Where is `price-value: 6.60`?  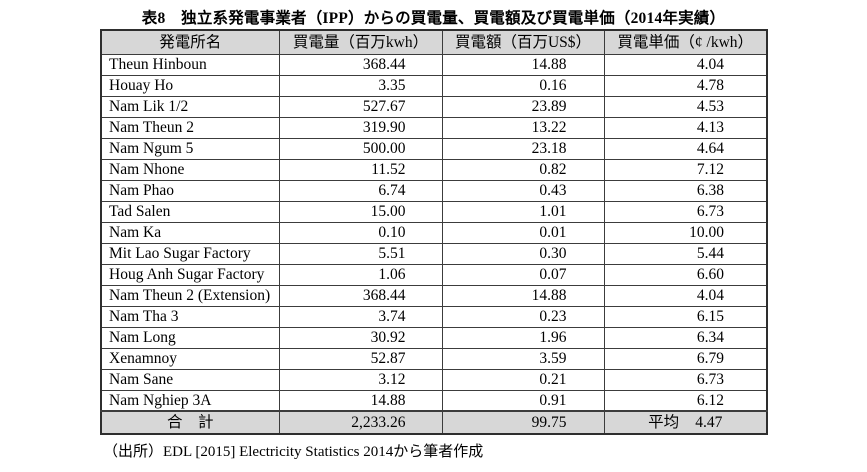
price-value: 6.60 is located at coordinates (685, 274).